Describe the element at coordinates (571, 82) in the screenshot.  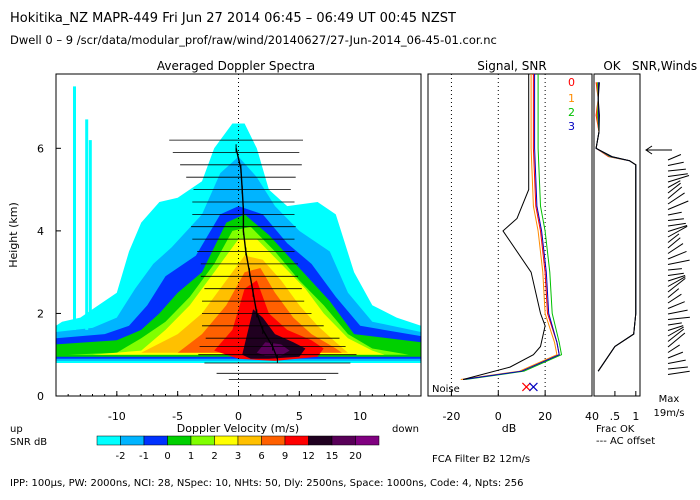
I see `legend-0: 0` at that location.